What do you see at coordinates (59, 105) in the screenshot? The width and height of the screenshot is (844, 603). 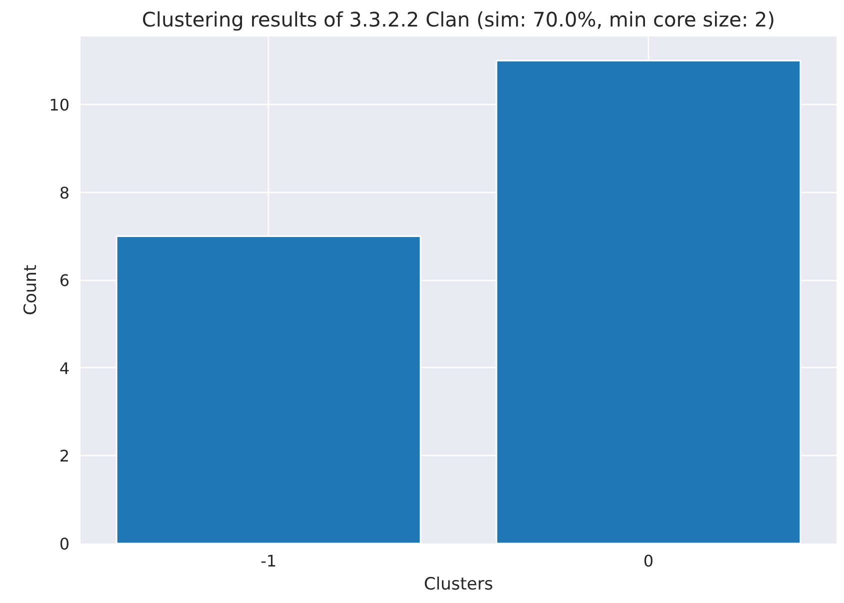 I see `y-tick-label: 10` at bounding box center [59, 105].